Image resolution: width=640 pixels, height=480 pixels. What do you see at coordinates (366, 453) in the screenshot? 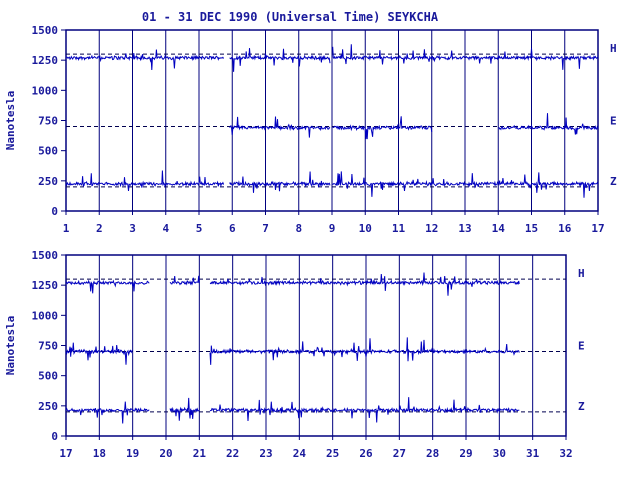
I see `x-tick-label: 26` at bounding box center [366, 453].